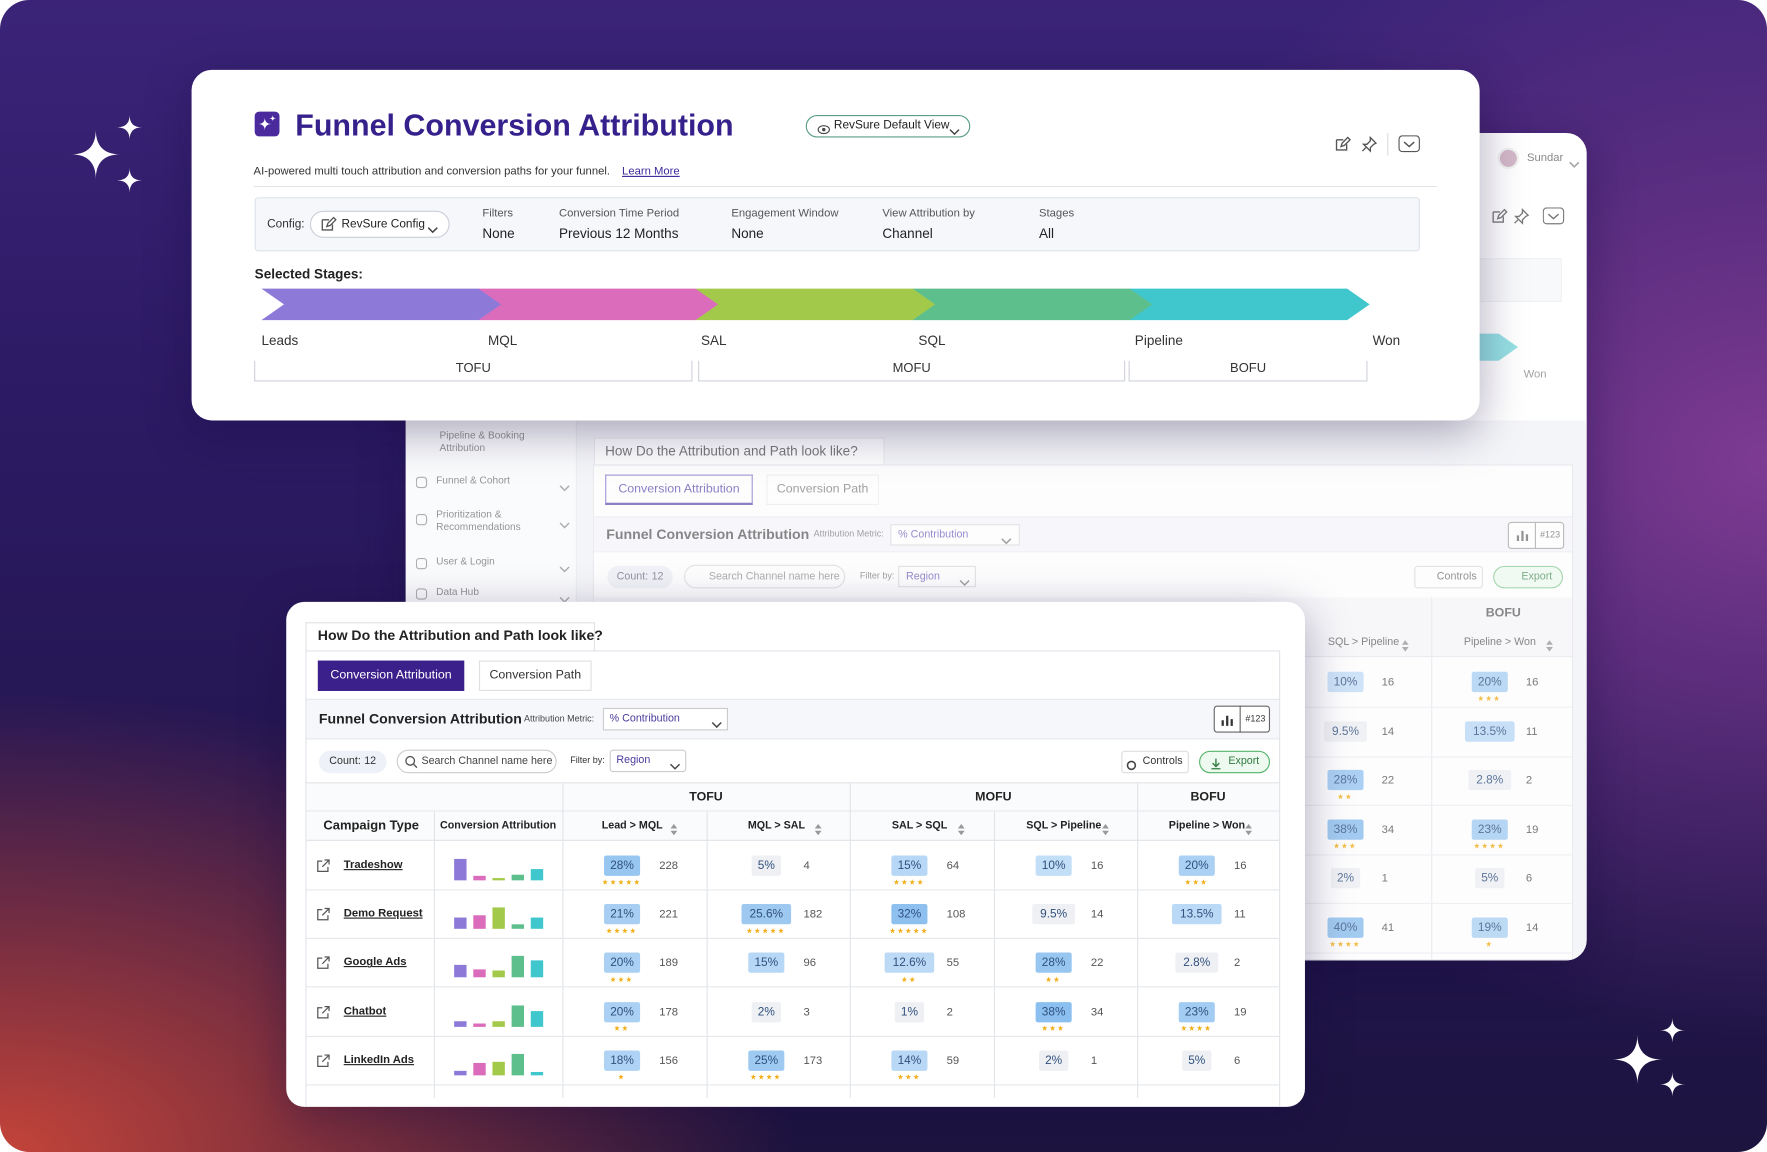 This screenshot has width=1767, height=1152. I want to click on column-header: SQL > Pipeline, so click(1064, 825).